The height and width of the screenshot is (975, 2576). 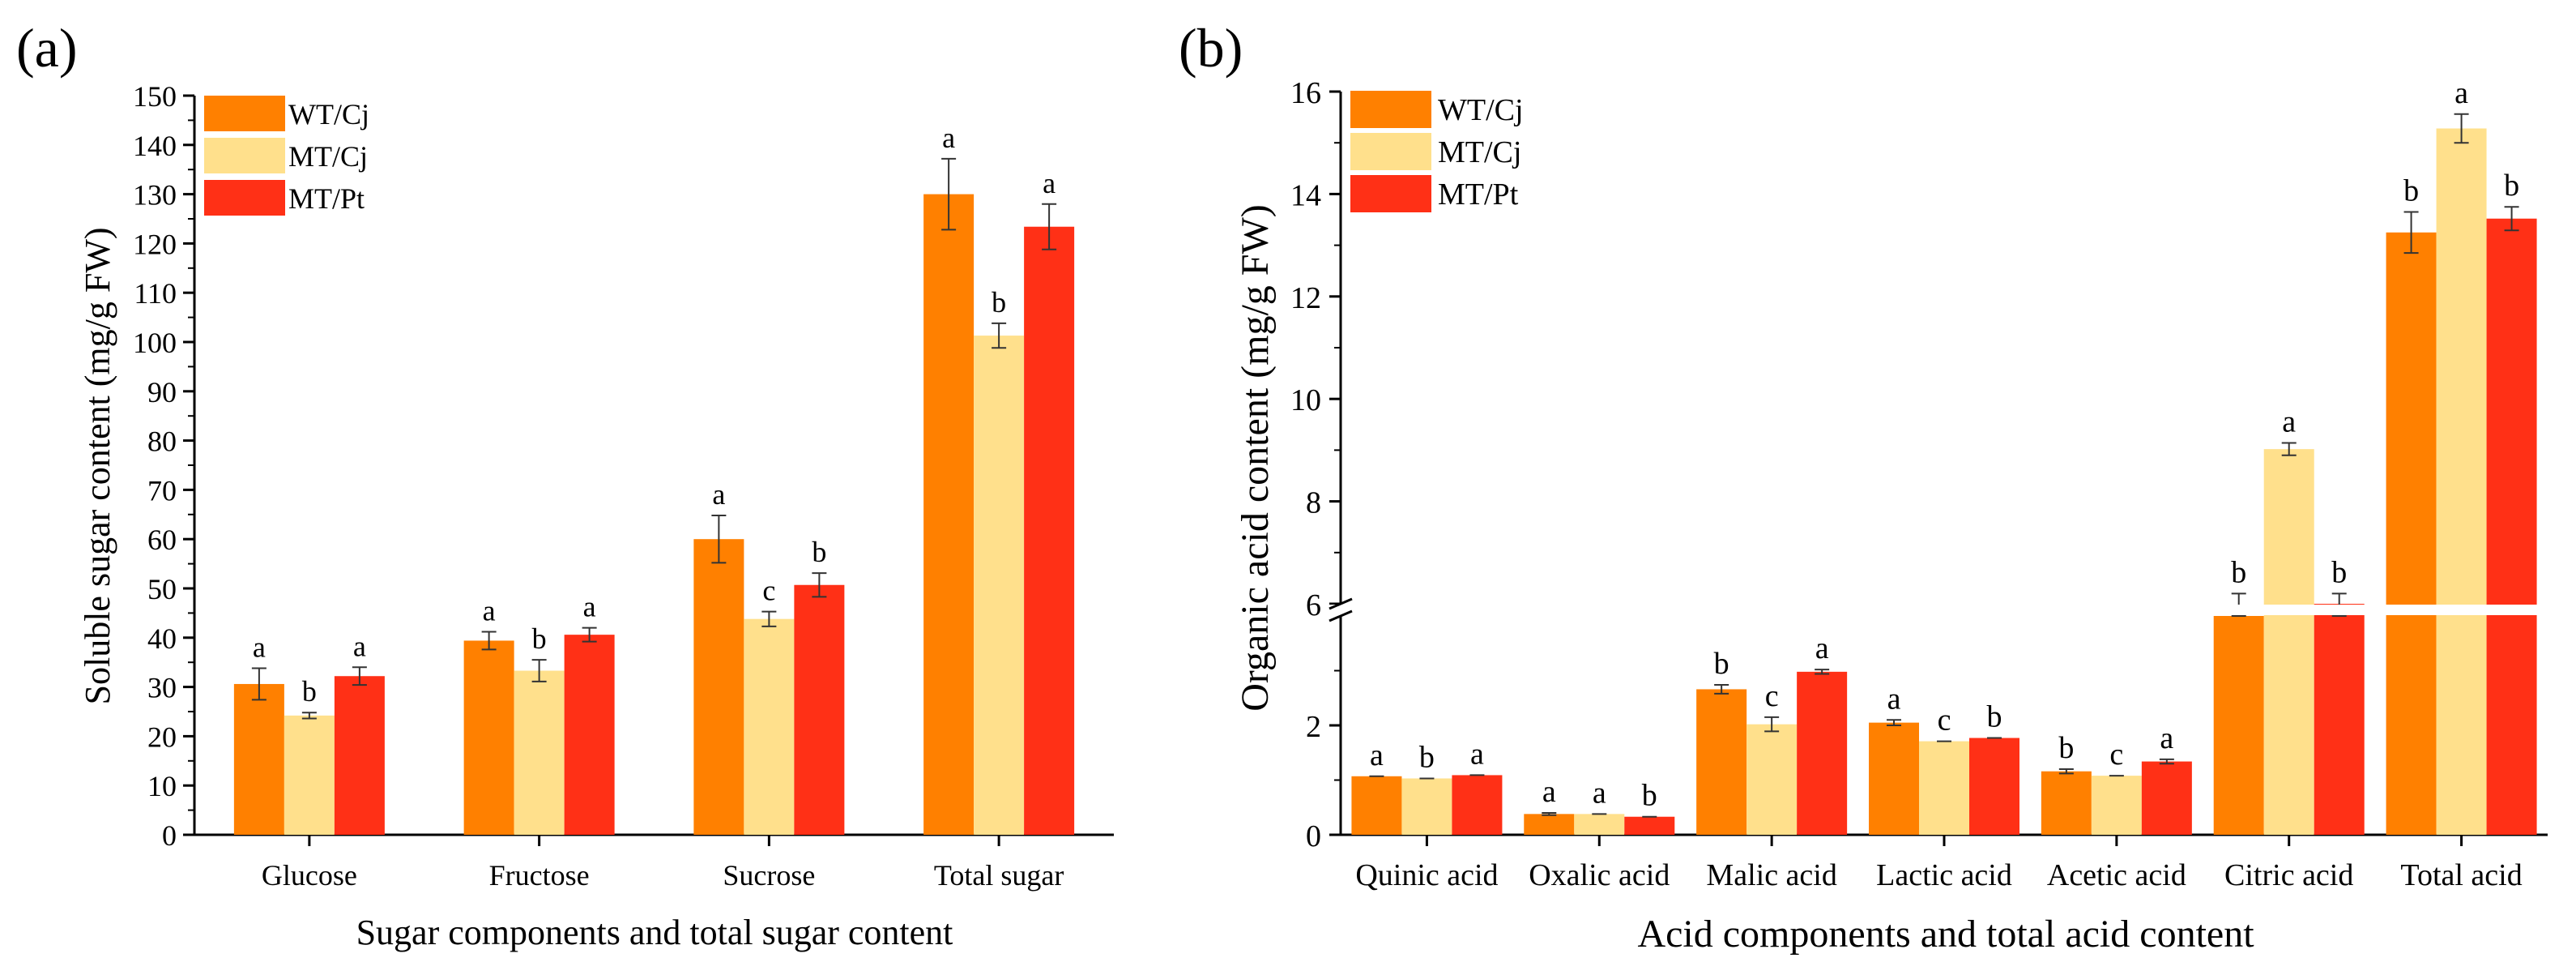 I want to click on panel-b-y-tick-label: 8, so click(x=1313, y=503).